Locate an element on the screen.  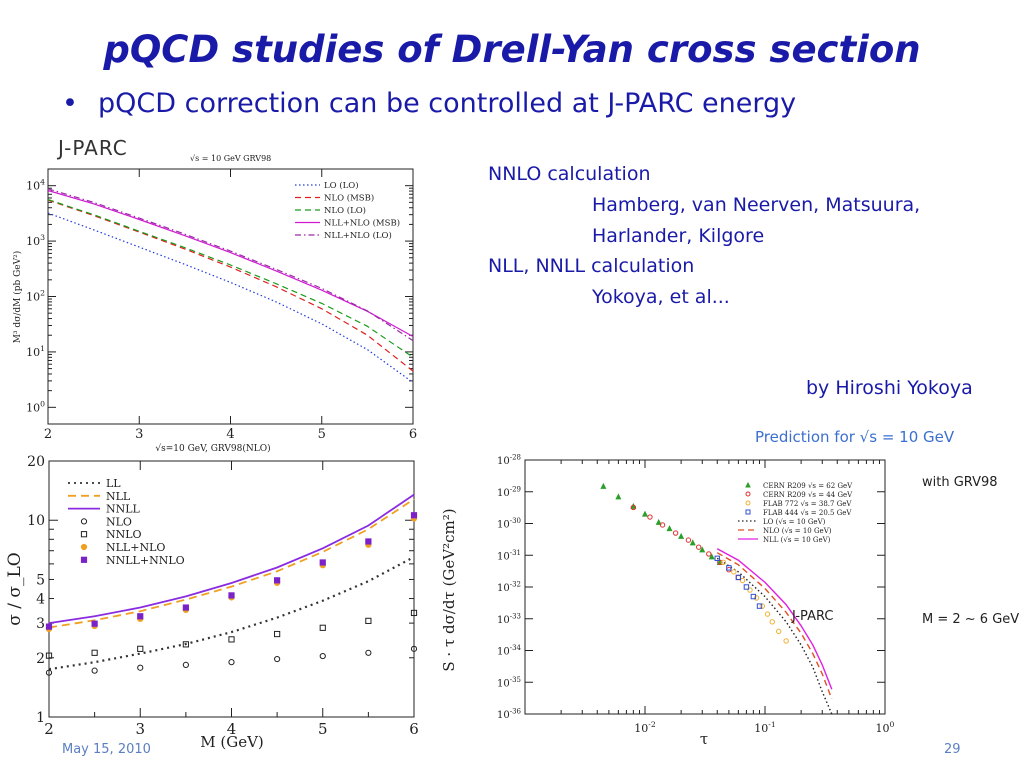
y-tick-label: 5 is located at coordinates (40, 580).